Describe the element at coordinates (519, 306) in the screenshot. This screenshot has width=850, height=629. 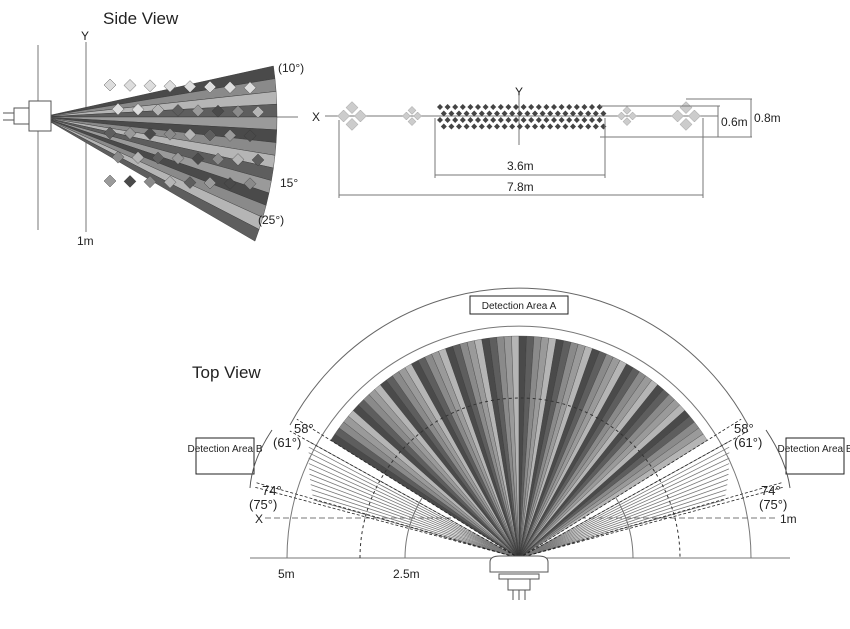
I see `area-a-label: Detection Area A` at that location.